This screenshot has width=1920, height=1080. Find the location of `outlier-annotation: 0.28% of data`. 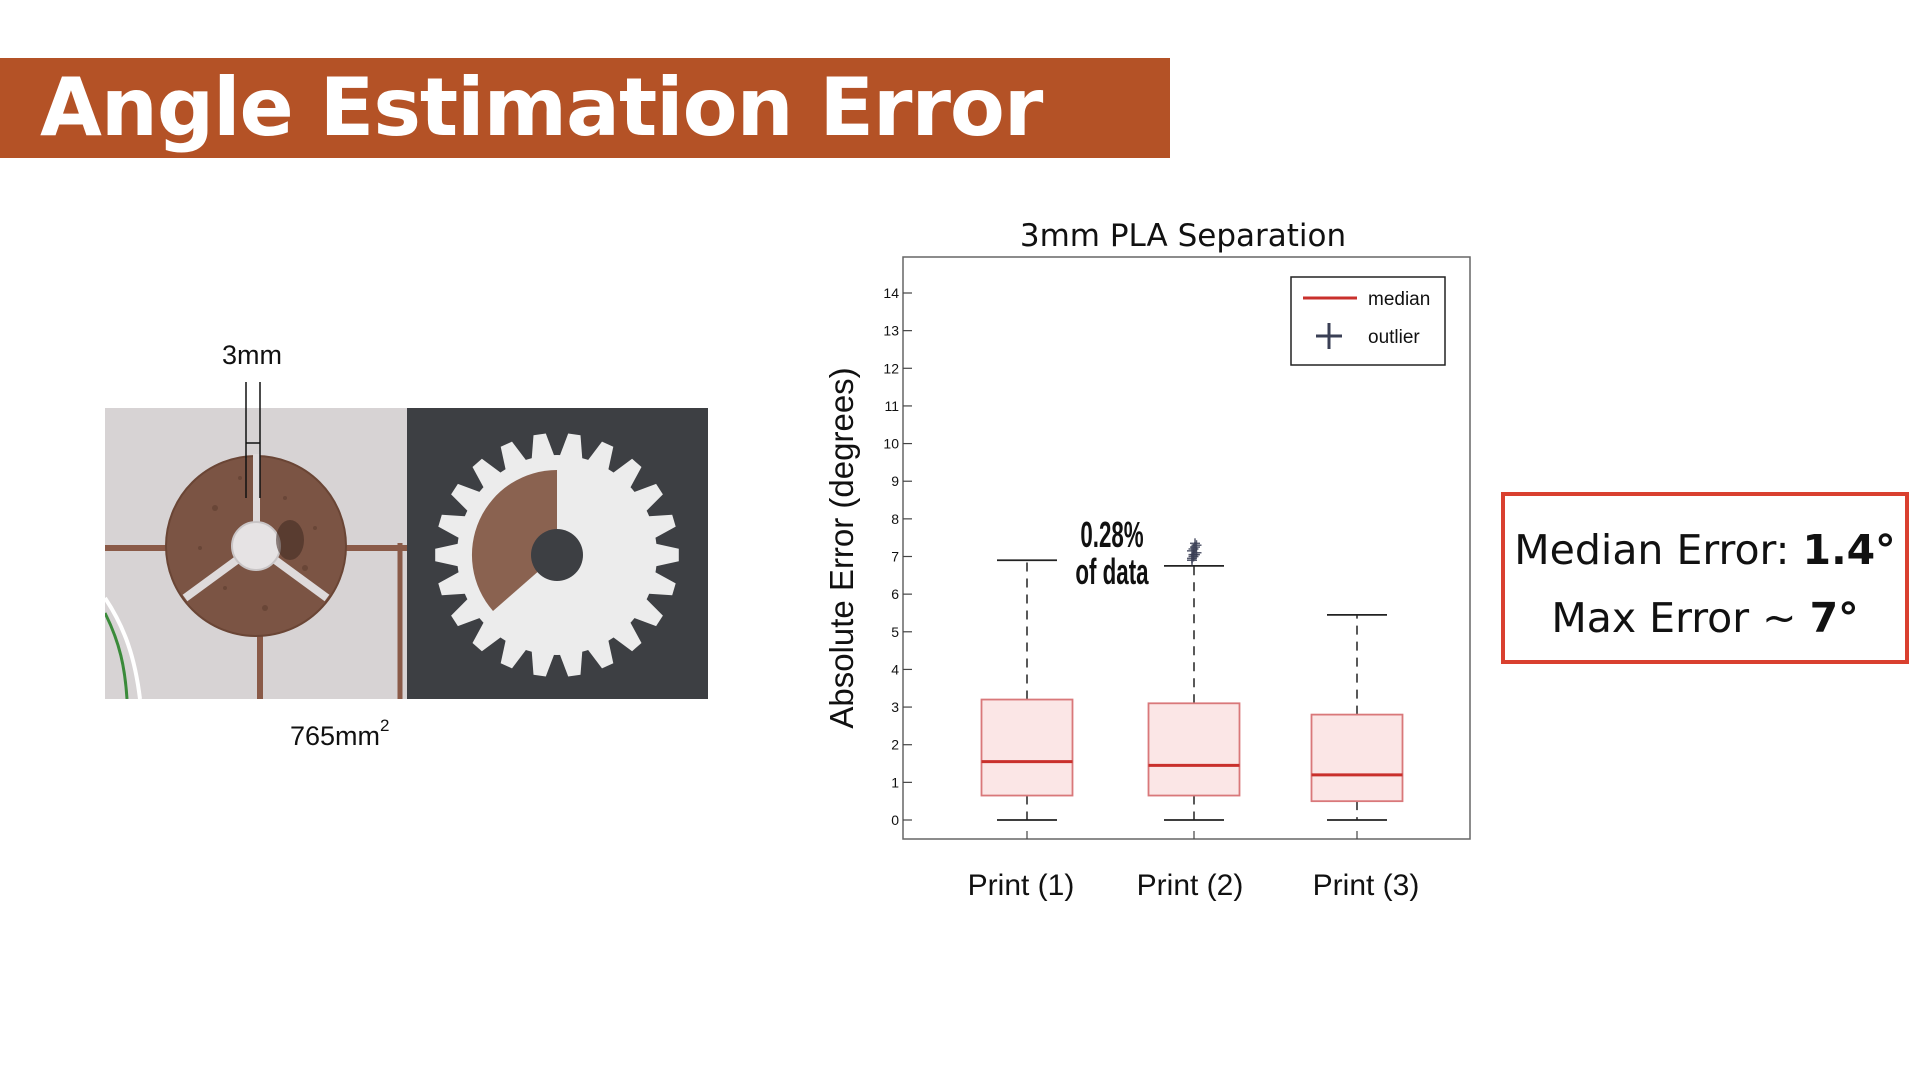

outlier-annotation: 0.28% of data is located at coordinates (1111, 554).